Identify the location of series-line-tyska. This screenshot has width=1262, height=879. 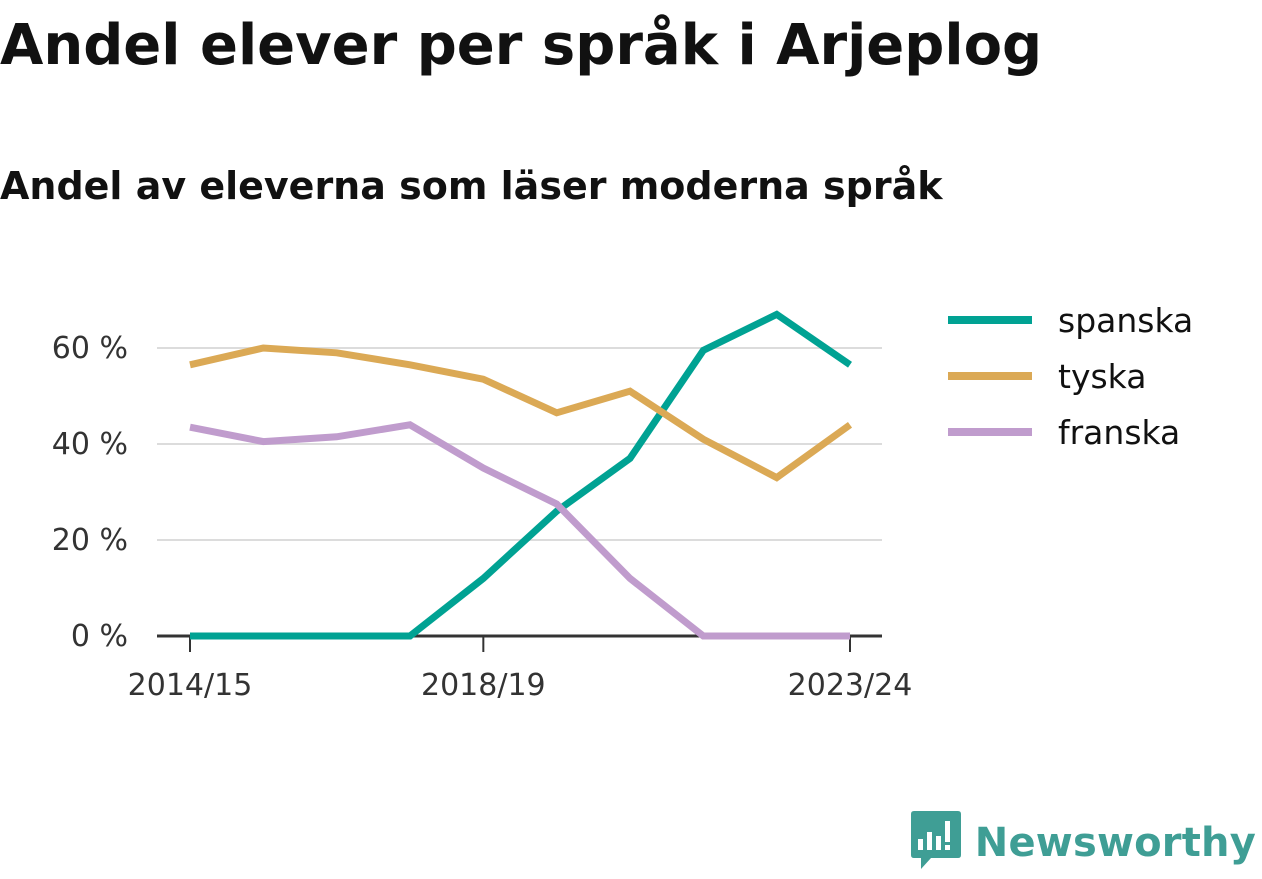
(521, 413).